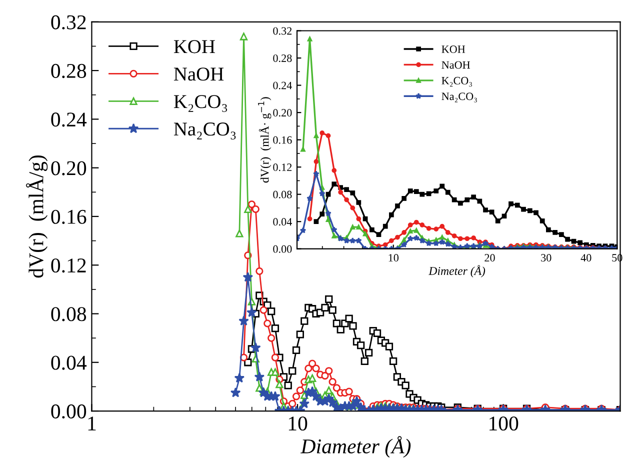 This screenshot has width=624, height=466. I want to click on x-tick-label: 1, so click(92, 423).